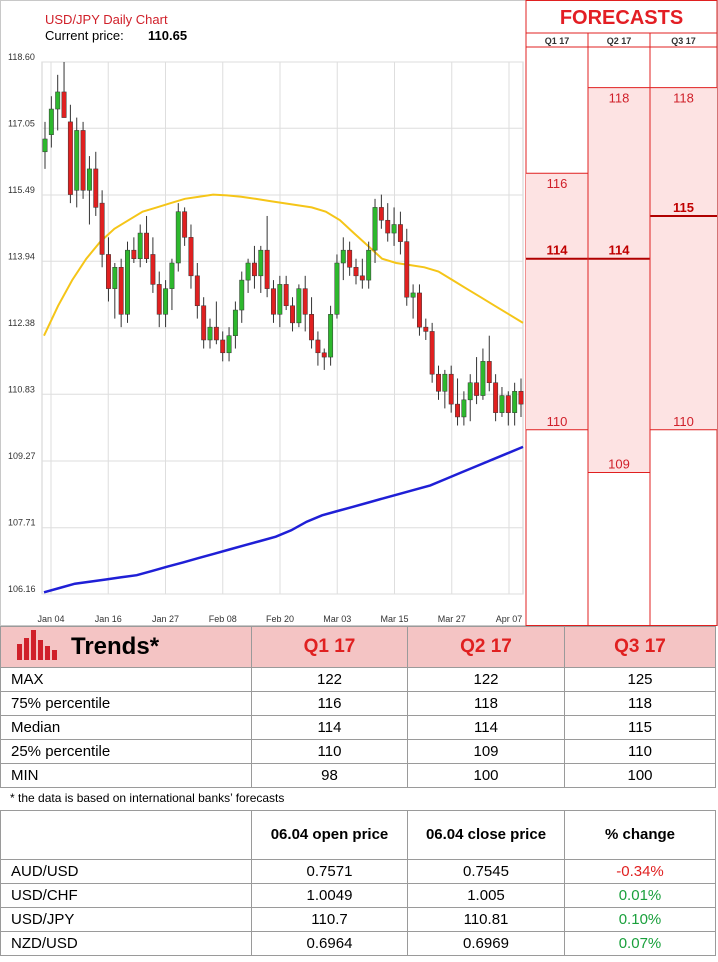 Image resolution: width=718 pixels, height=962 pixels. Describe the element at coordinates (84, 35) in the screenshot. I see `current-price-label: Current price:` at that location.